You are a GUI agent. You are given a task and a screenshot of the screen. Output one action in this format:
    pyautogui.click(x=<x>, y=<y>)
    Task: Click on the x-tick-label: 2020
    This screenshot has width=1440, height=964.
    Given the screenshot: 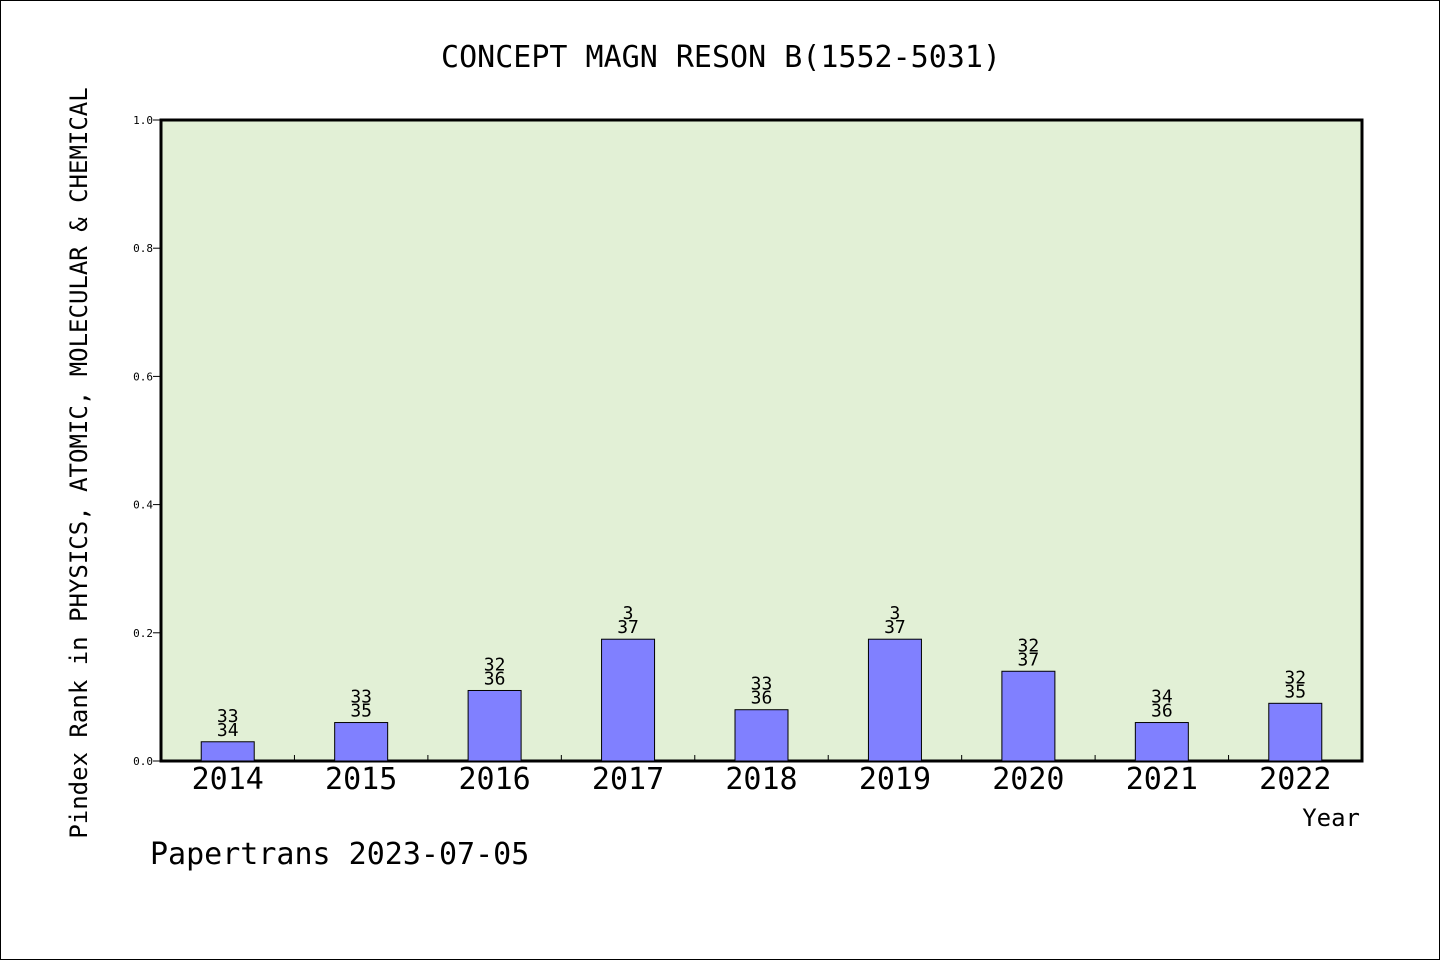 What is the action you would take?
    pyautogui.click(x=1028, y=779)
    